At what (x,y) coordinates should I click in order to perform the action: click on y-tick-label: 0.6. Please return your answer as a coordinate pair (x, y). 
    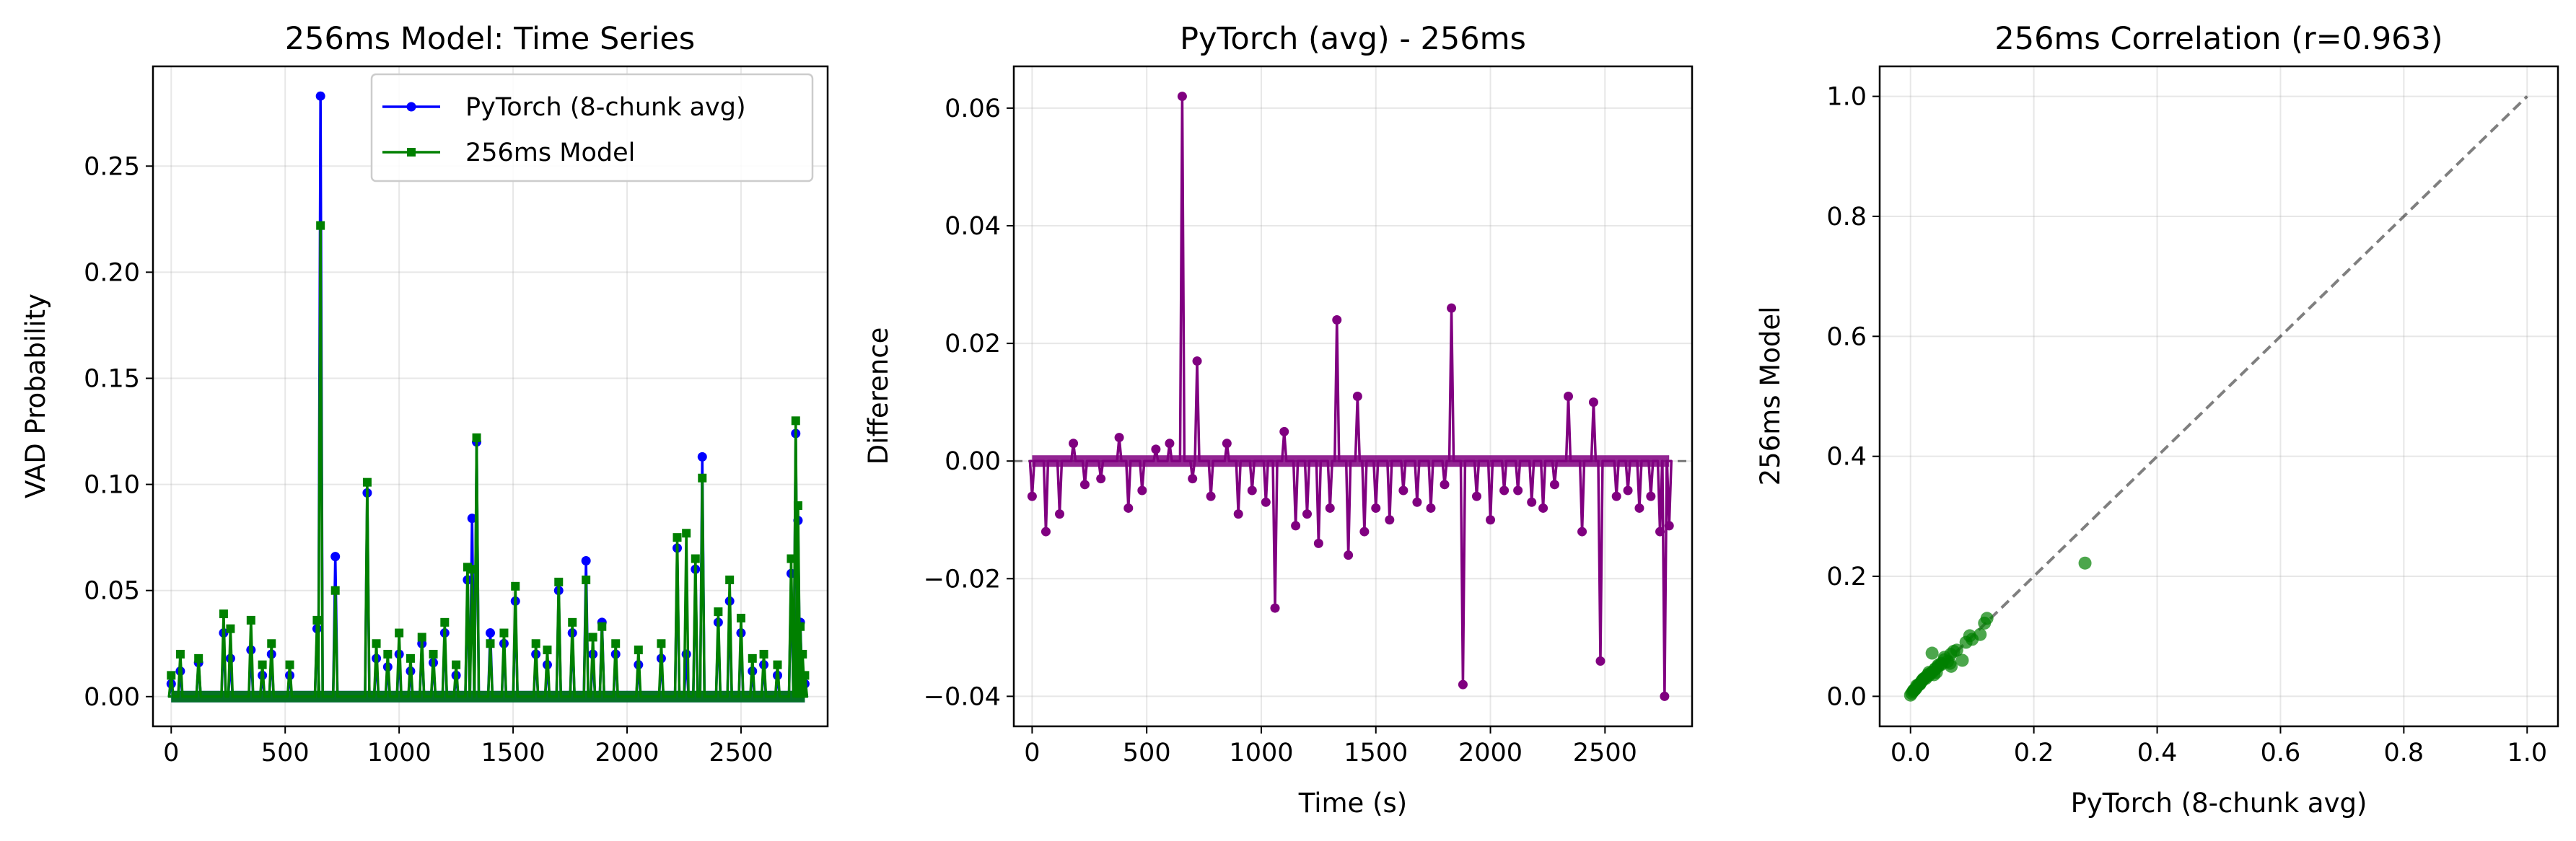
    Looking at the image, I should click on (1846, 336).